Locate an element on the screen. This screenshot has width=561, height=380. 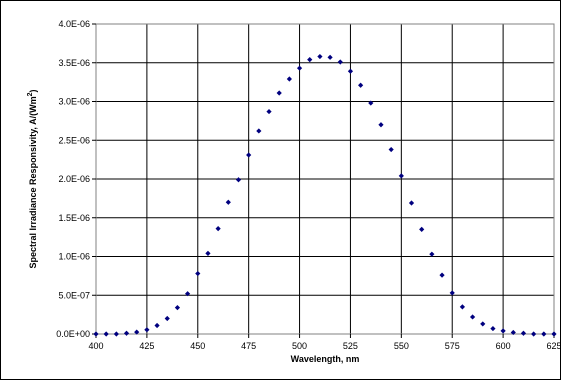
x-tick-label: 575 is located at coordinates (452, 346).